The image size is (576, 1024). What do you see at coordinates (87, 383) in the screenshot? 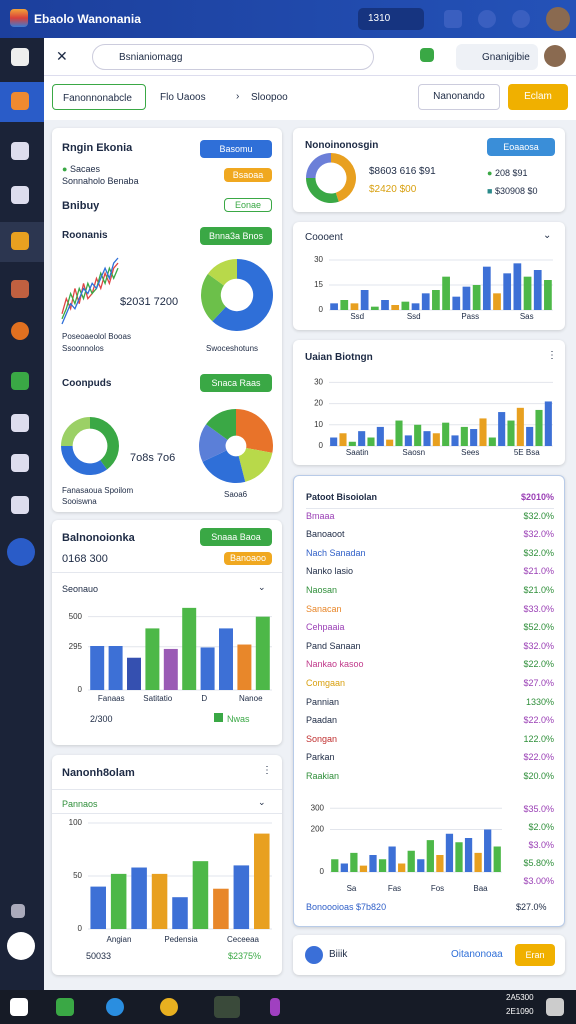
I see `subheading: Coonpuds` at bounding box center [87, 383].